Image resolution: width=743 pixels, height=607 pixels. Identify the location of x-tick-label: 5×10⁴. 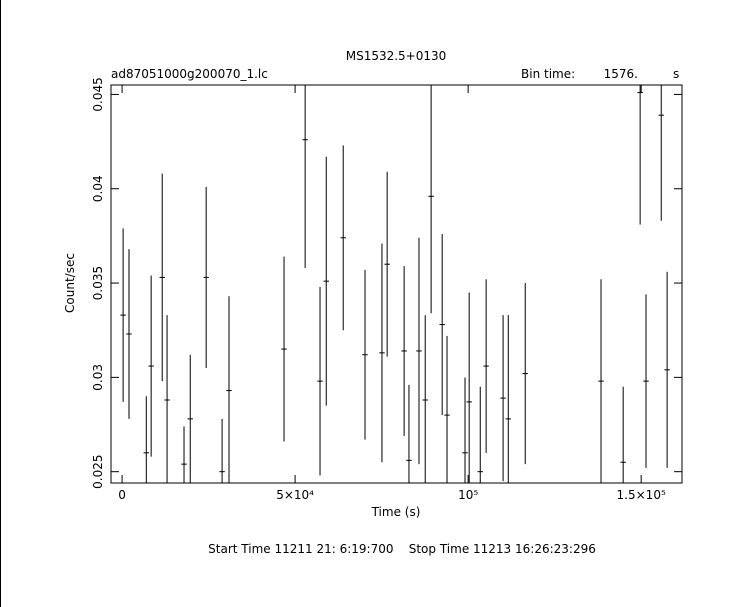
(295, 495).